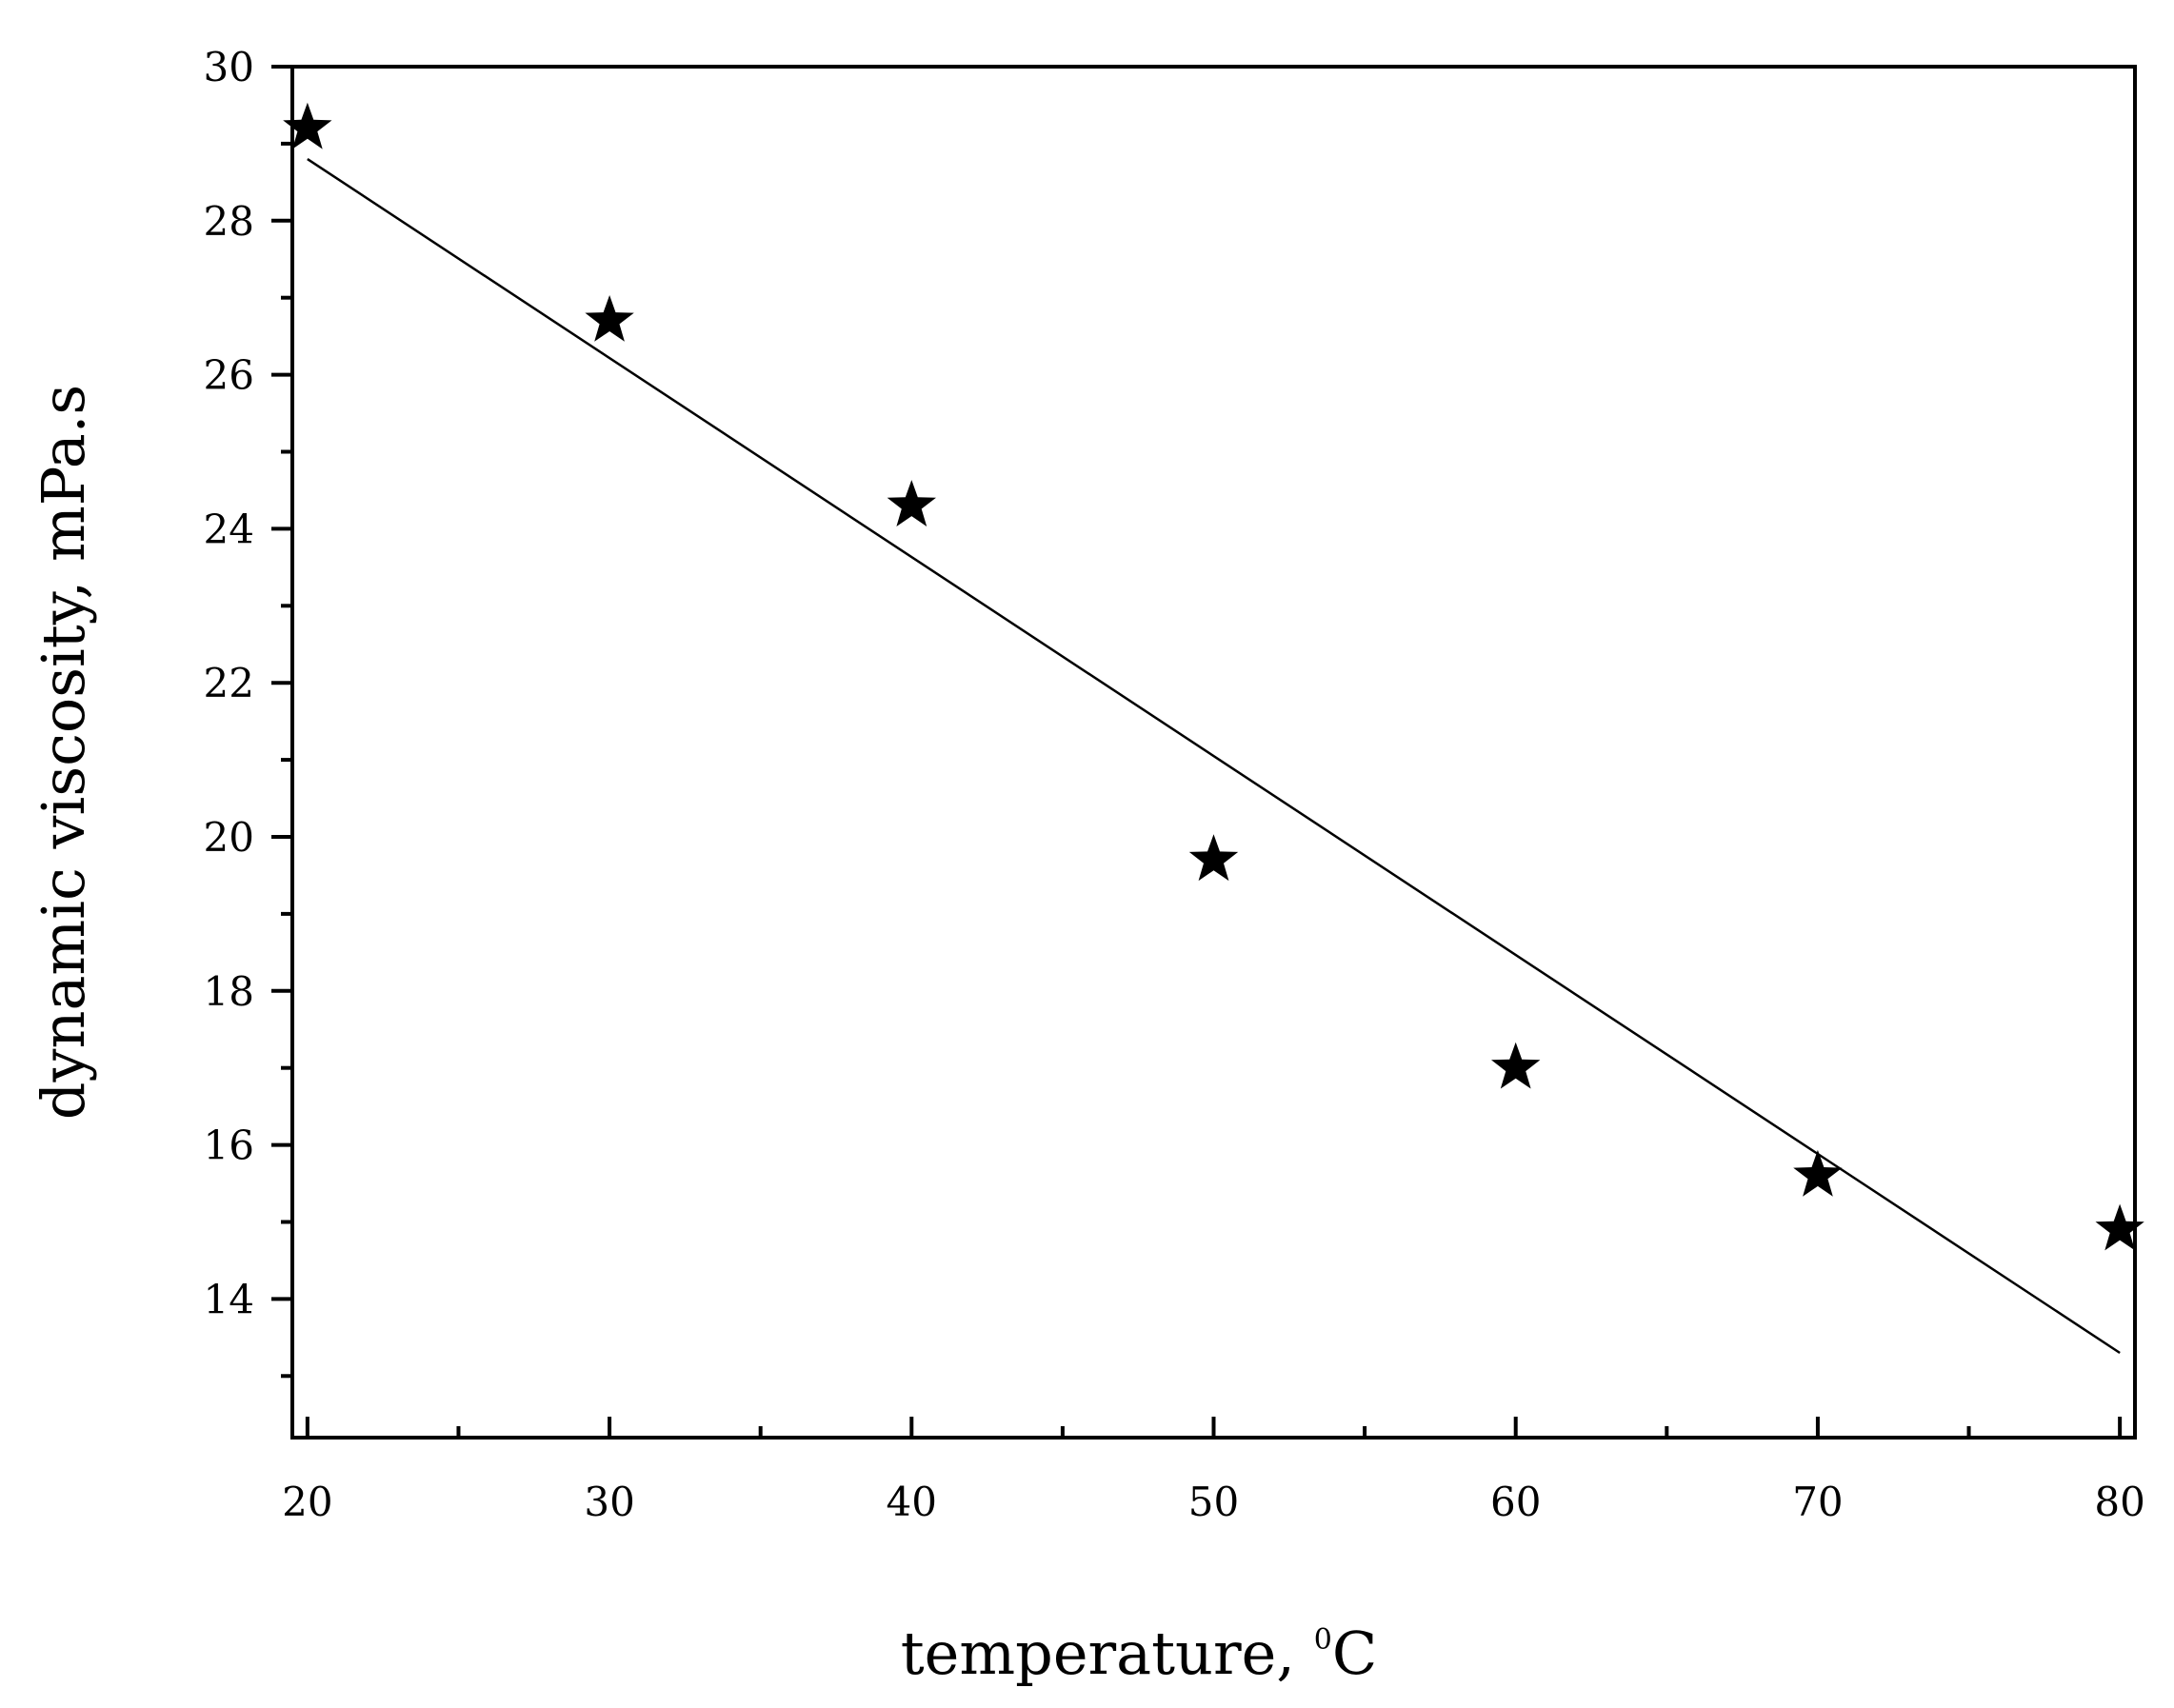  What do you see at coordinates (1139, 1653) in the screenshot?
I see `x-axis-label: temperature, 0C` at bounding box center [1139, 1653].